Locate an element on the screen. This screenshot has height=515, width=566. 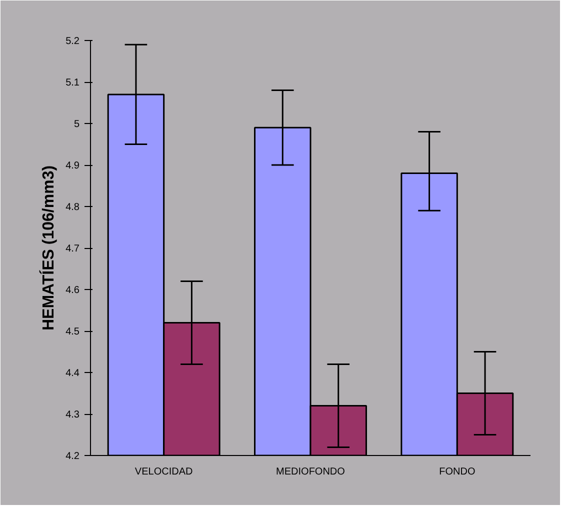
y-tick-label: 4.5 is located at coordinates (73, 332).